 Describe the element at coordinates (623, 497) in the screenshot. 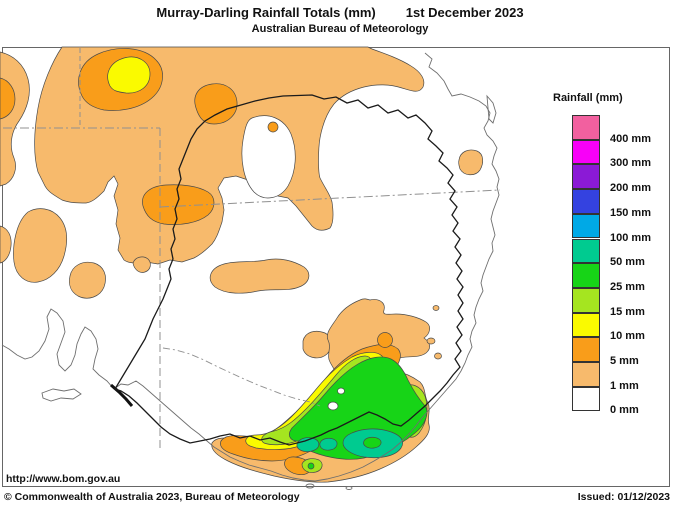

I see `issued-date: Issued: 01/12/2023` at that location.